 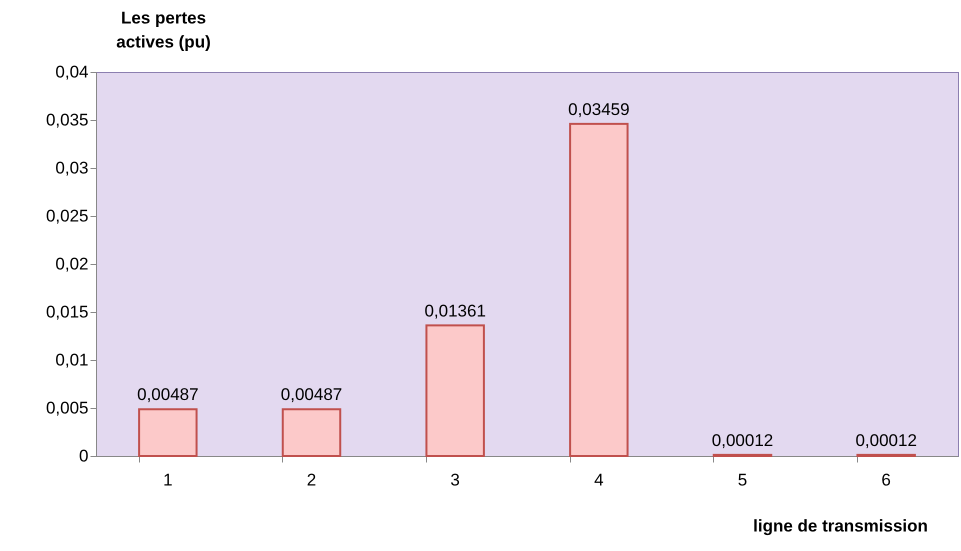 I want to click on x-tick-label: 4, so click(x=599, y=480).